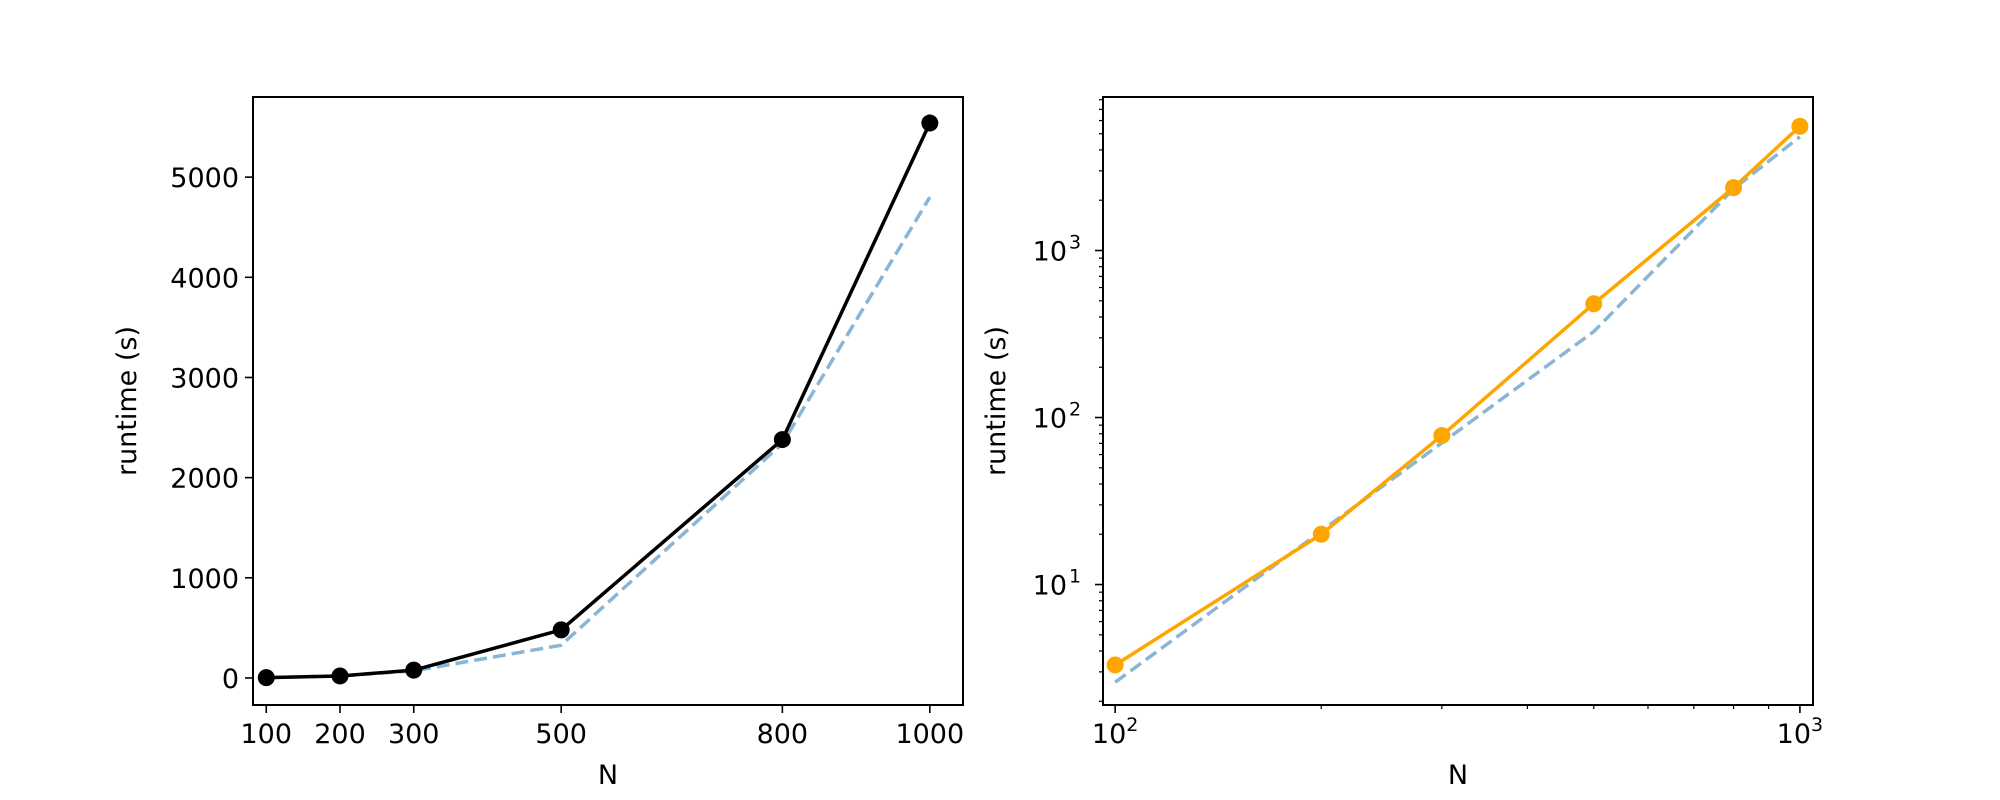  What do you see at coordinates (204, 579) in the screenshot?
I see `y-tick-label: 1000` at bounding box center [204, 579].